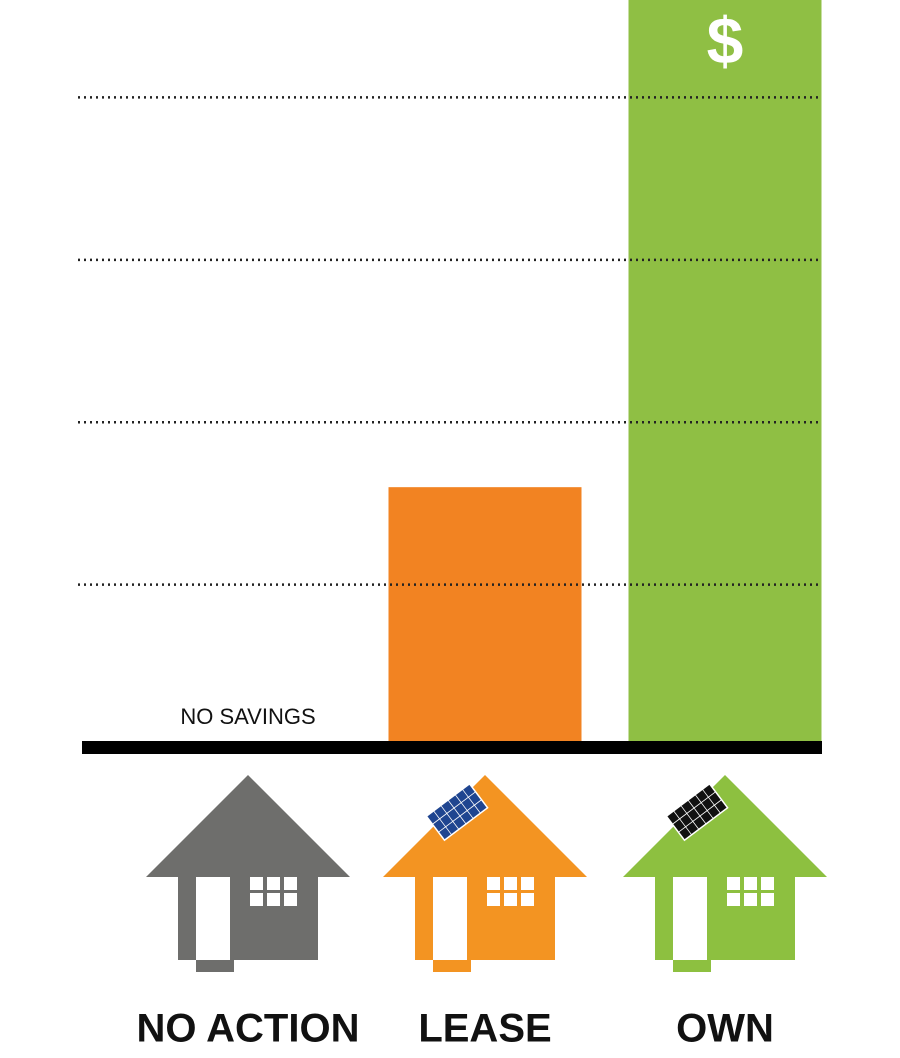 The image size is (900, 1058). Describe the element at coordinates (248, 1029) in the screenshot. I see `x-tick-label: NO ACTION` at that location.